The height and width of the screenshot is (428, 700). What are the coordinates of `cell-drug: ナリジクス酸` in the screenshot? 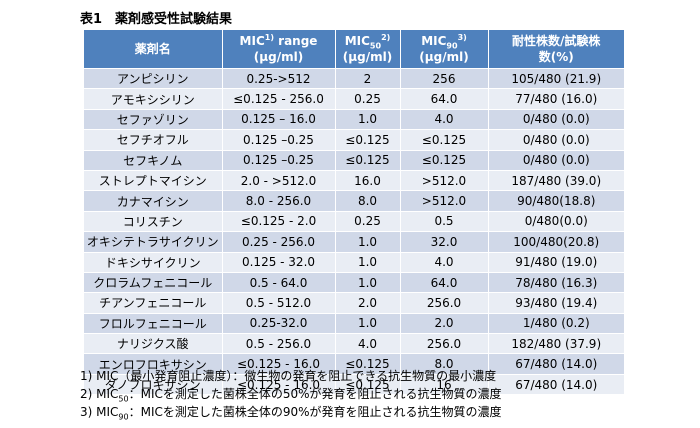 It's located at (153, 343).